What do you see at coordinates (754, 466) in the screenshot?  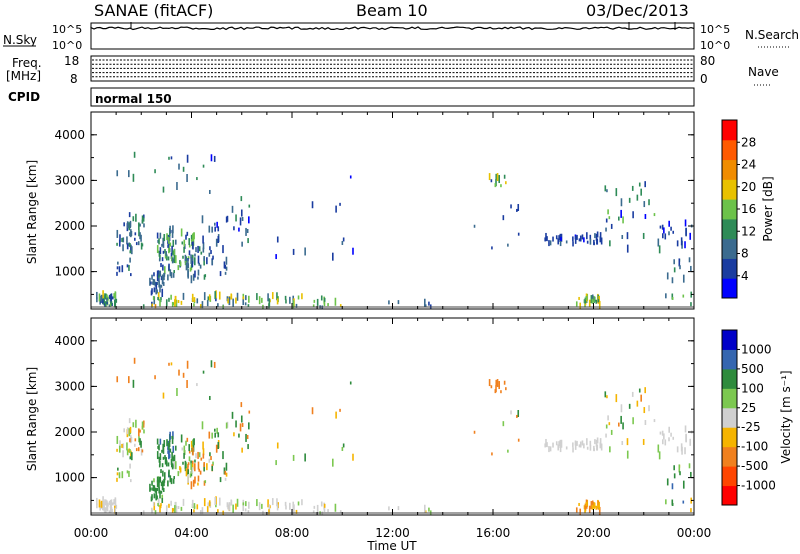 I see `velocity-colorbar-tick-label: -500` at bounding box center [754, 466].